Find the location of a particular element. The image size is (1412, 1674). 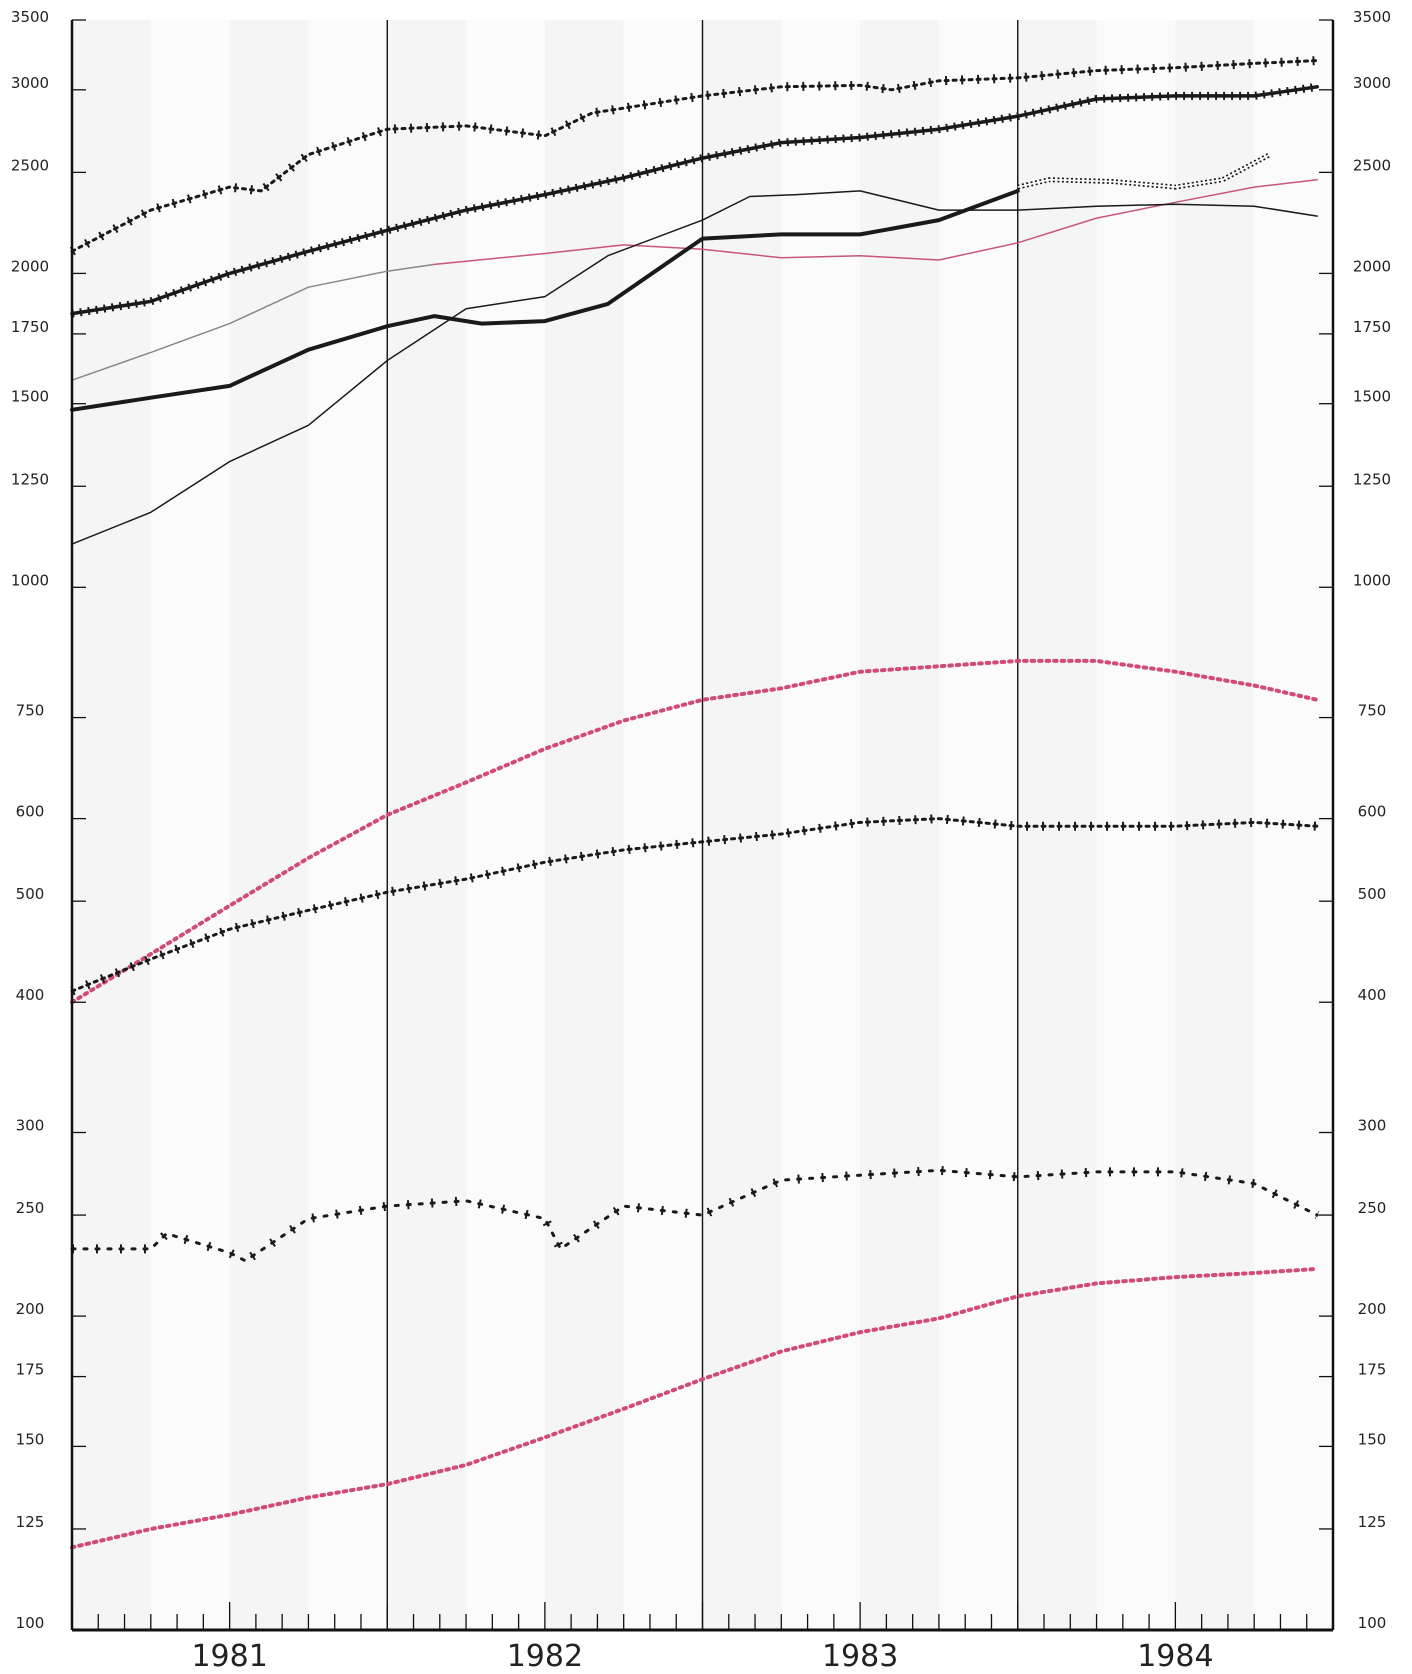

y-tick-label-left: 750 is located at coordinates (30, 711).